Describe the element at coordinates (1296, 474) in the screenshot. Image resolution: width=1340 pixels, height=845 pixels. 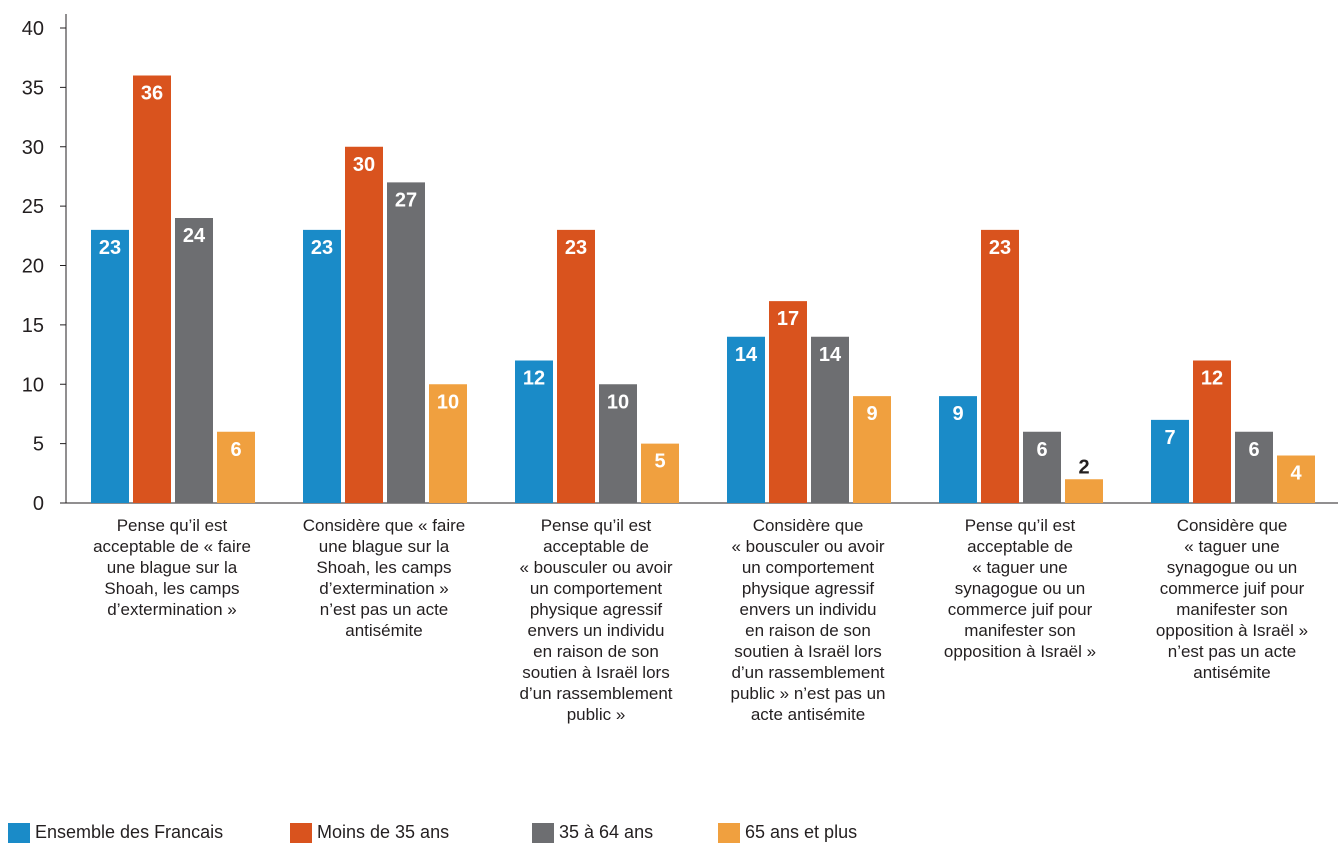
I see `data-label: 4` at that location.